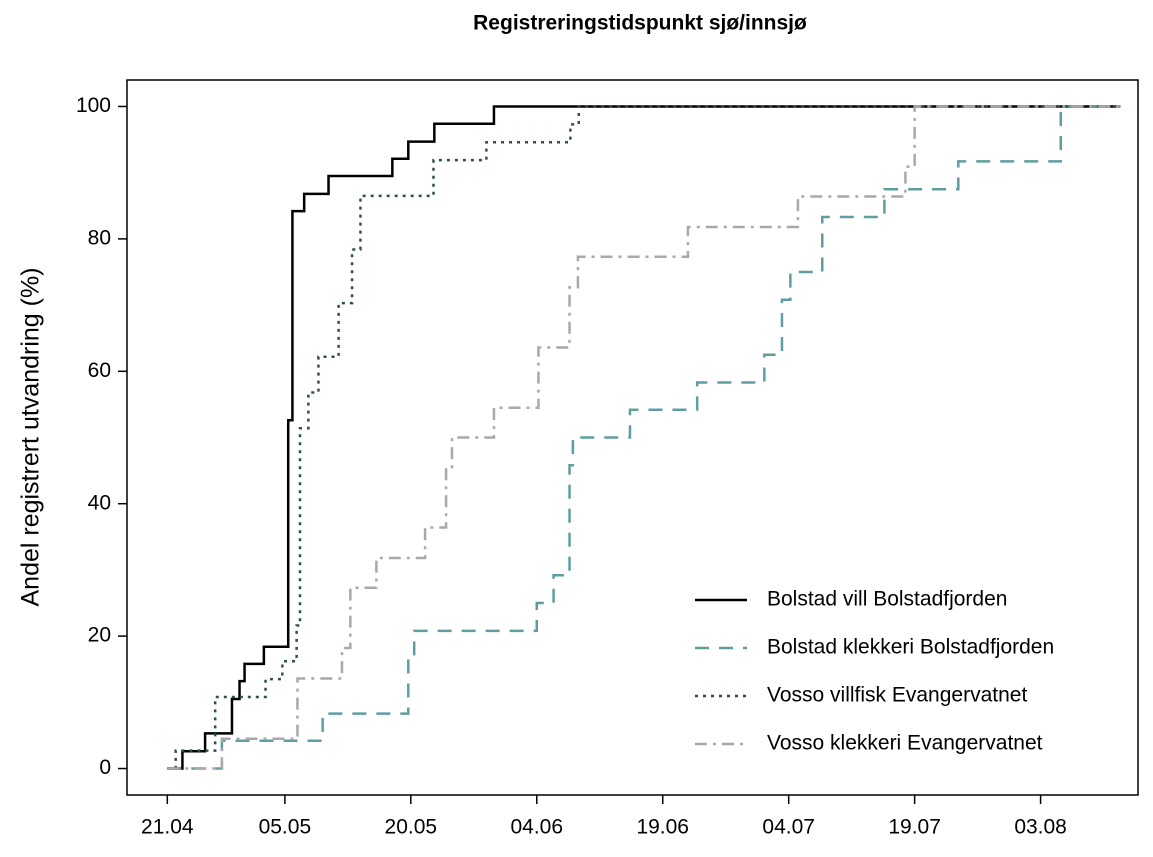  What do you see at coordinates (99, 502) in the screenshot?
I see `y-tick-label: 40` at bounding box center [99, 502].